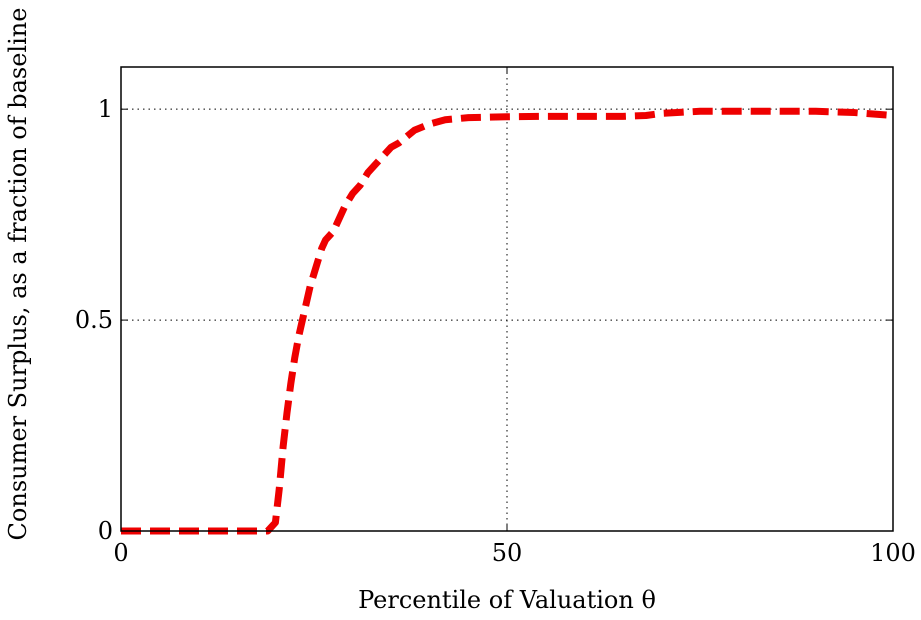 Image resolution: width=921 pixels, height=620 pixels. Describe the element at coordinates (507, 600) in the screenshot. I see `x-axis-label: Percentile of Valuation θ` at that location.